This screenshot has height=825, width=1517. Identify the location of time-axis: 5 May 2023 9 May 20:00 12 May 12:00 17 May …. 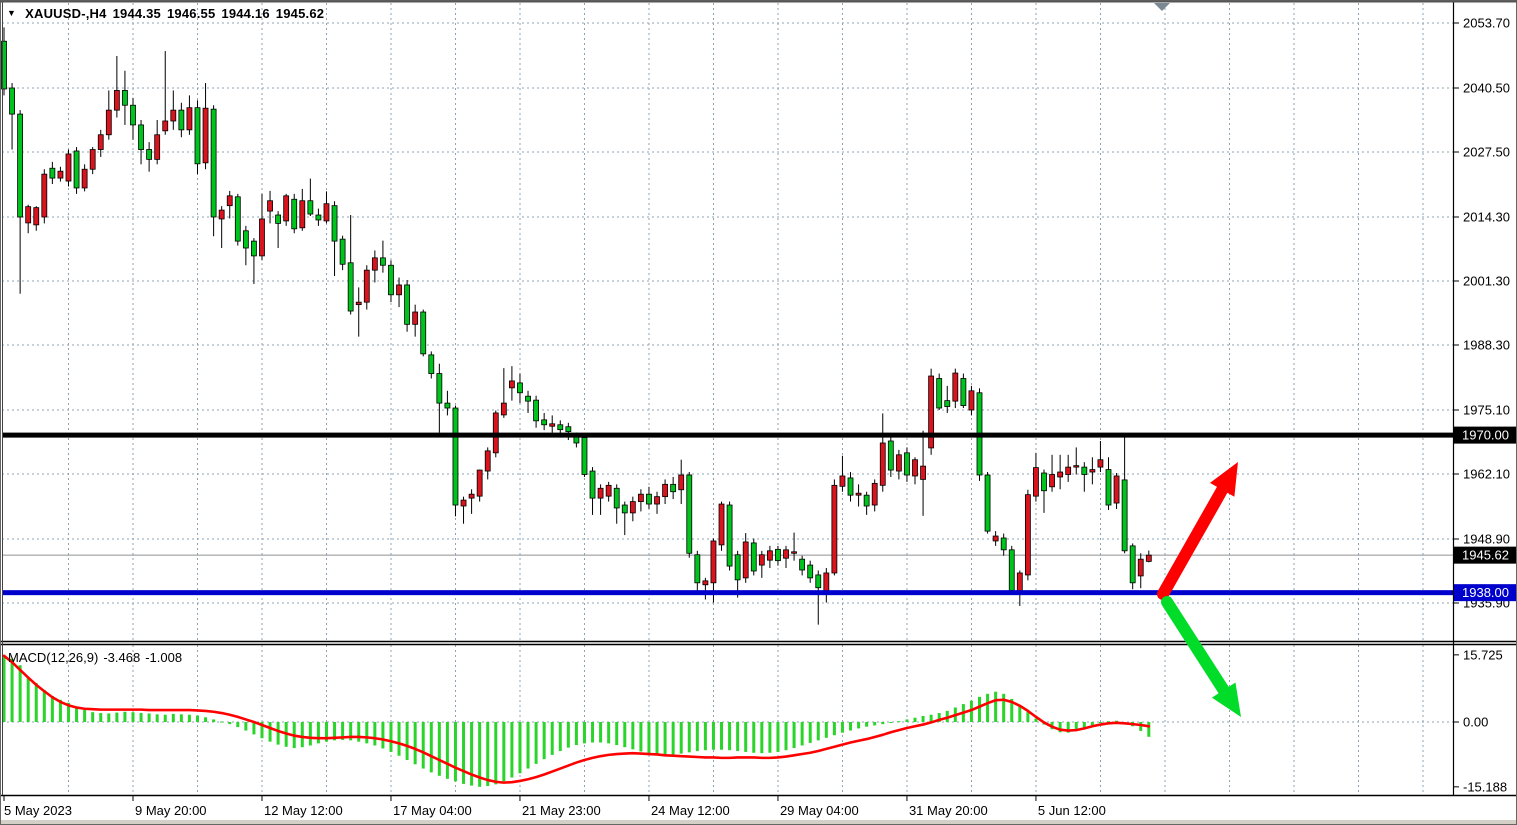
(554, 807).